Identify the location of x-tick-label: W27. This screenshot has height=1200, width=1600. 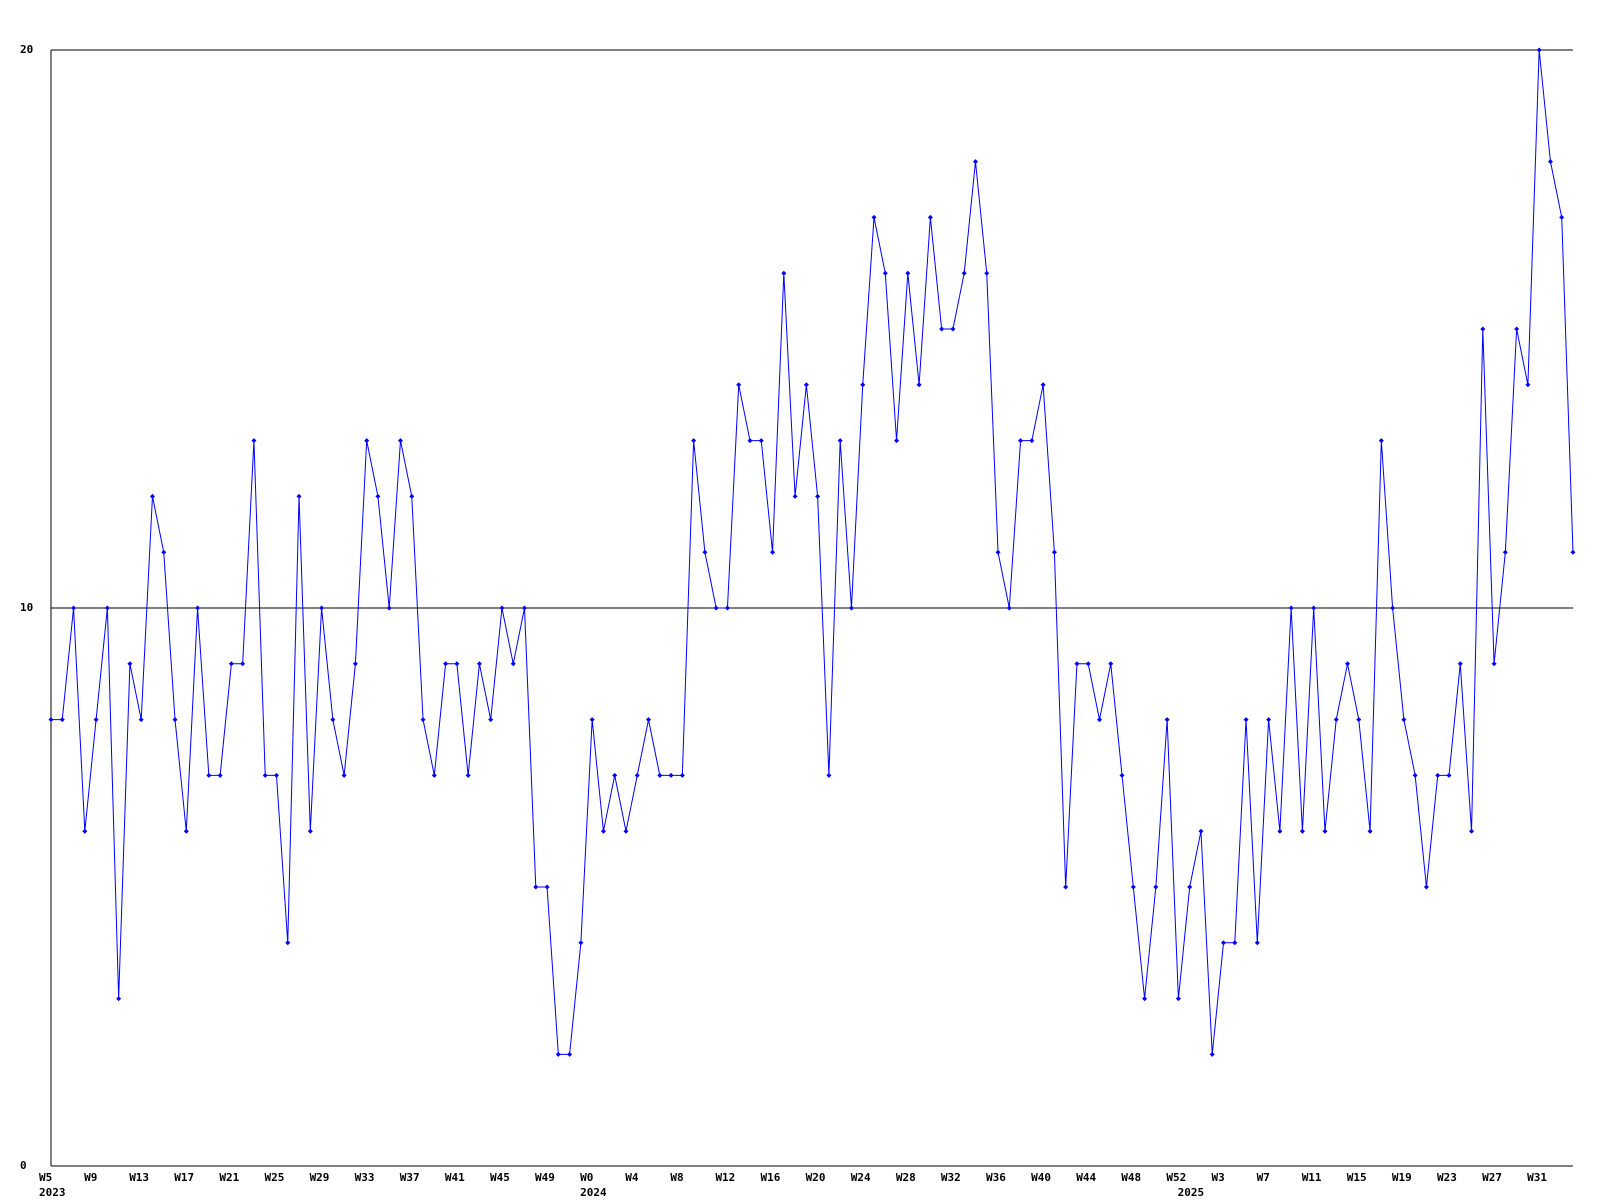
(1492, 1177).